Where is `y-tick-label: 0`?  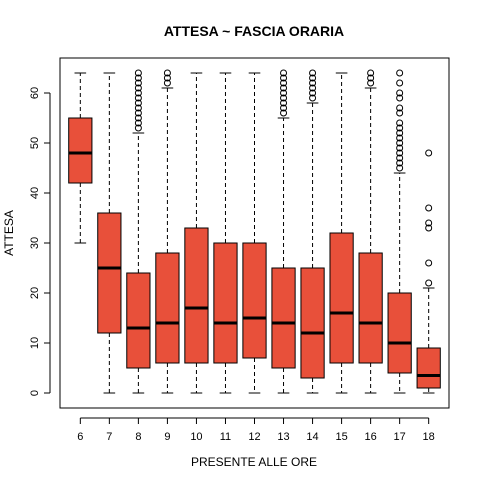
y-tick-label: 0 is located at coordinates (35, 393).